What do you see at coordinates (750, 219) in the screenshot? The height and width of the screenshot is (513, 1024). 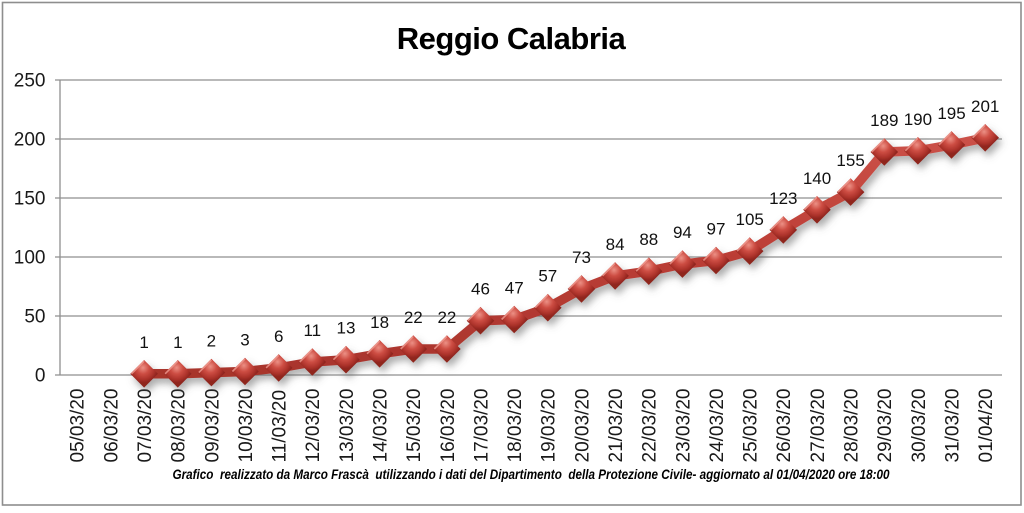 I see `svg-text: 105` at bounding box center [750, 219].